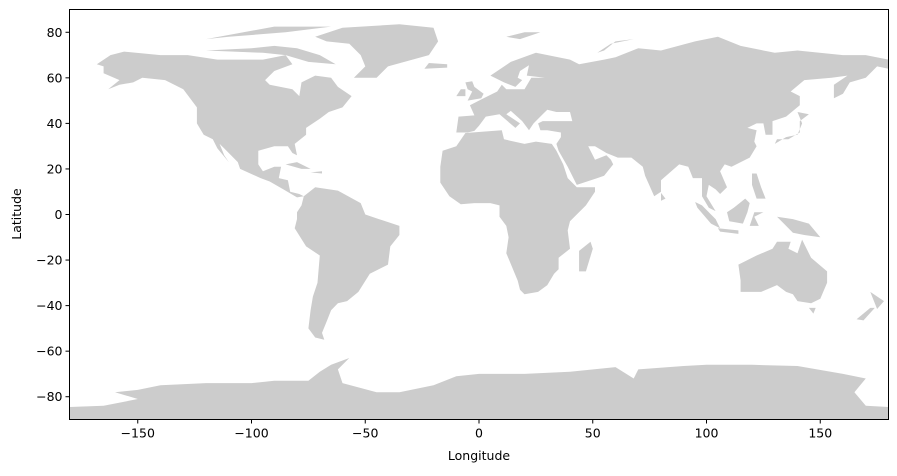  Describe the element at coordinates (271, 55) in the screenshot. I see `land-baffin-and-arctic-islands` at that location.